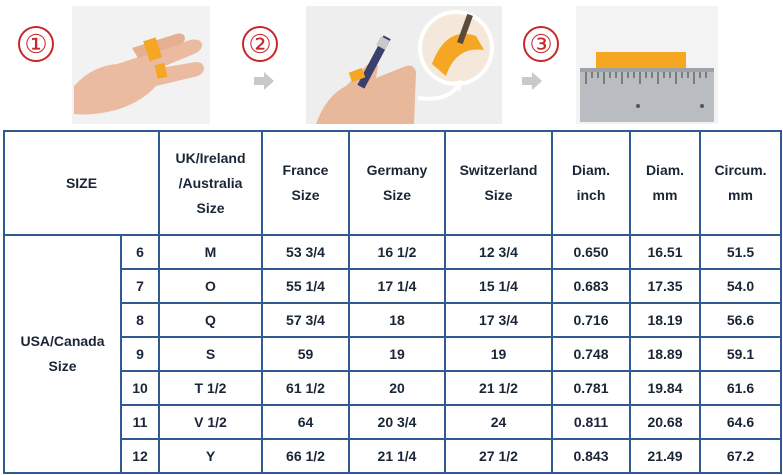 The width and height of the screenshot is (783, 475). Describe the element at coordinates (397, 320) in the screenshot. I see `germany-size-cell: 18` at that location.